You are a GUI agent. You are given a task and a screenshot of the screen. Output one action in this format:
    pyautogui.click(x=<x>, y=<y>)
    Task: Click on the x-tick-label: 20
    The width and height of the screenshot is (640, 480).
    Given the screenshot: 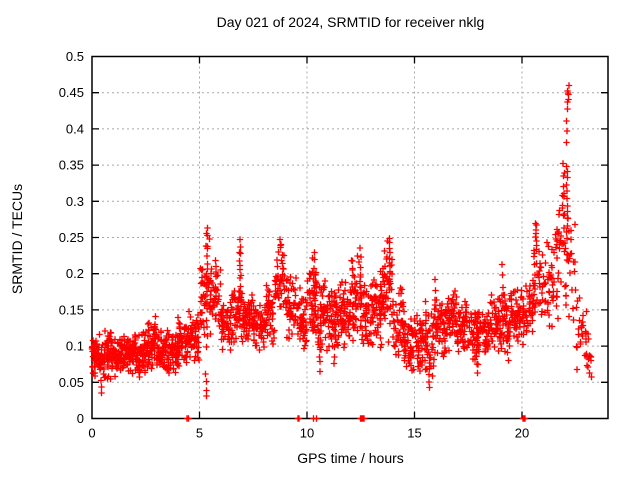 What is the action you would take?
    pyautogui.click(x=522, y=433)
    